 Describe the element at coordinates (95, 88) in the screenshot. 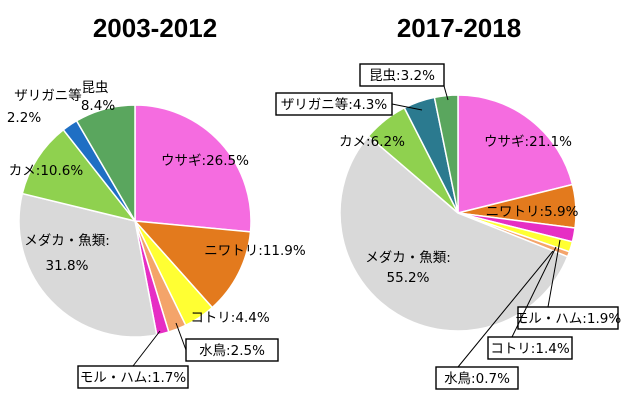

I see `chart1-label-insect-name: 昆虫` at that location.